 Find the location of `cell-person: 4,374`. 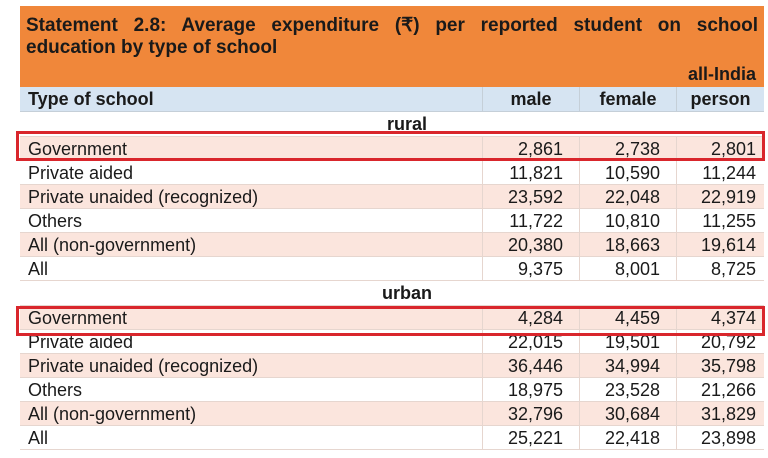

cell-person: 4,374 is located at coordinates (720, 317).